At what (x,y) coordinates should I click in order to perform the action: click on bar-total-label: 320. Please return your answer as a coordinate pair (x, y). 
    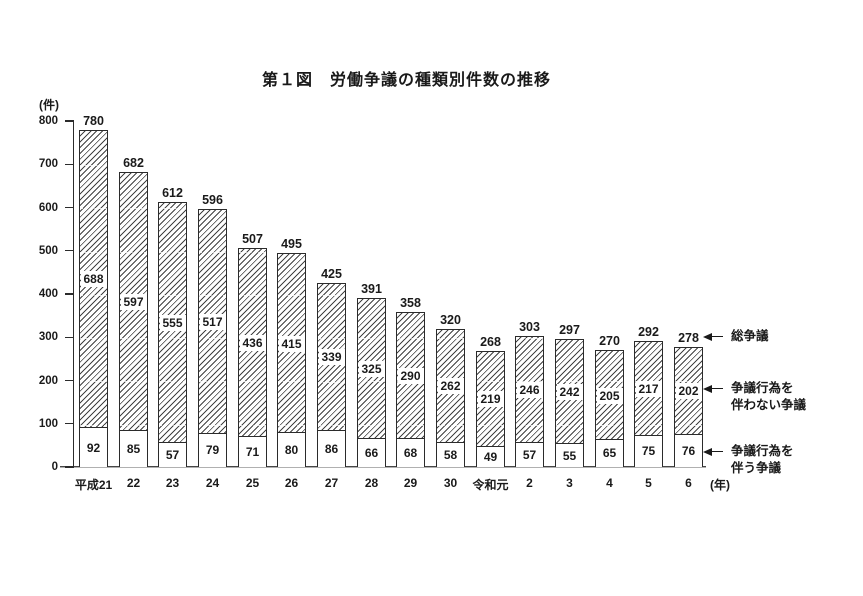
    Looking at the image, I should click on (450, 319).